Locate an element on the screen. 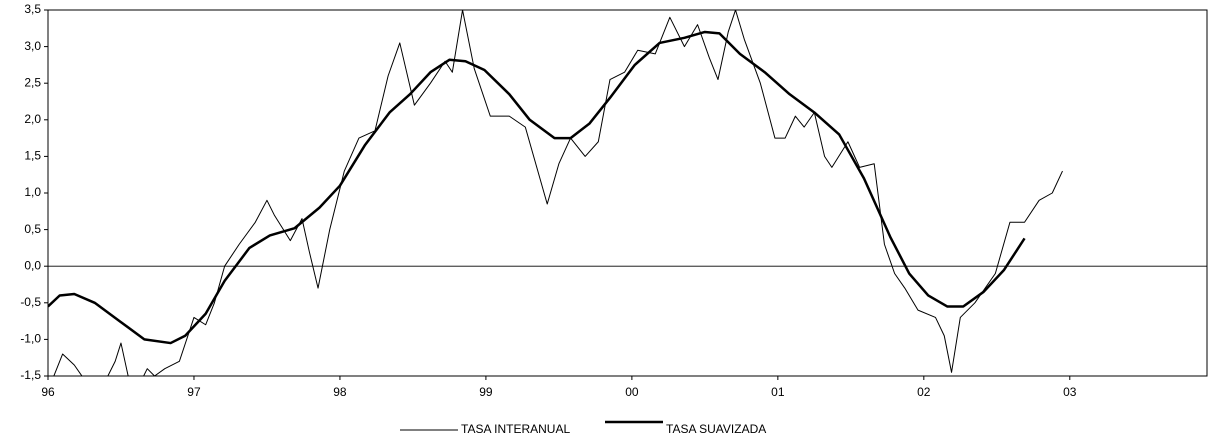  x-tick-label: 97 is located at coordinates (194, 392).